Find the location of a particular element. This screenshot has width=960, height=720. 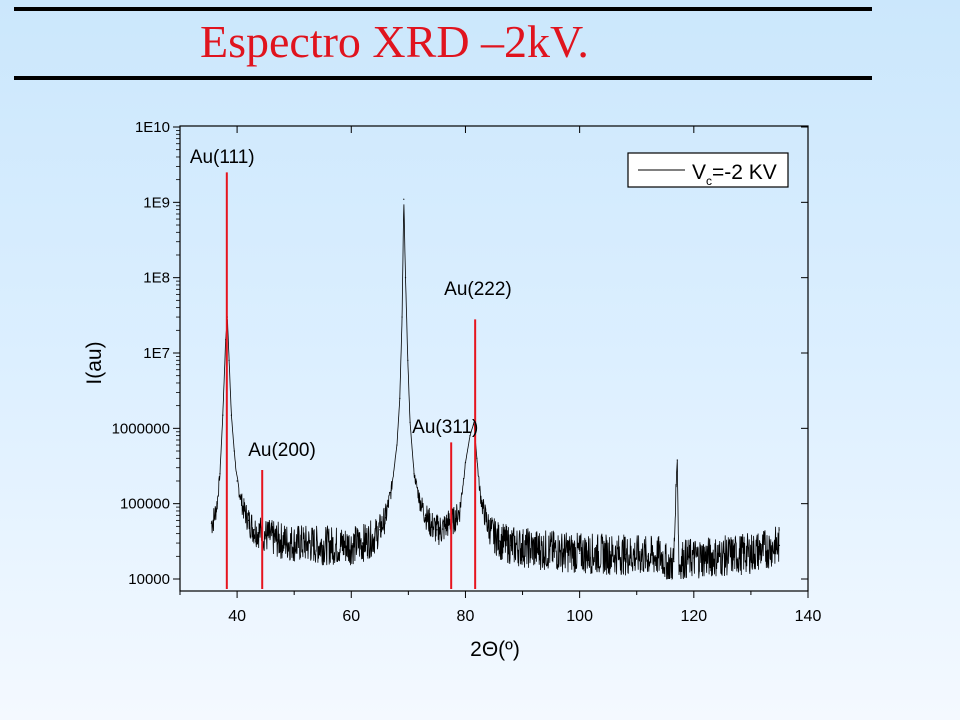

x-tick-label: 100 is located at coordinates (579, 616).